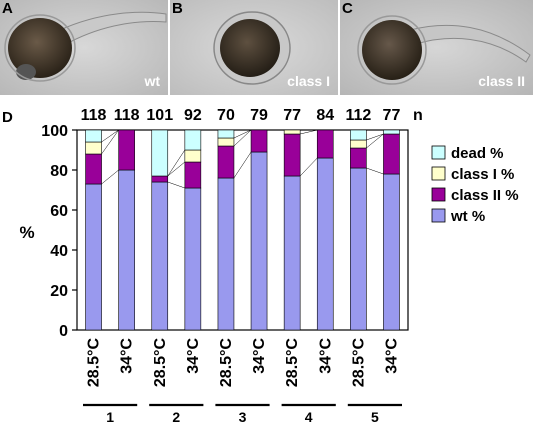  Describe the element at coordinates (259, 115) in the screenshot. I see `n-count-label: 79` at that location.